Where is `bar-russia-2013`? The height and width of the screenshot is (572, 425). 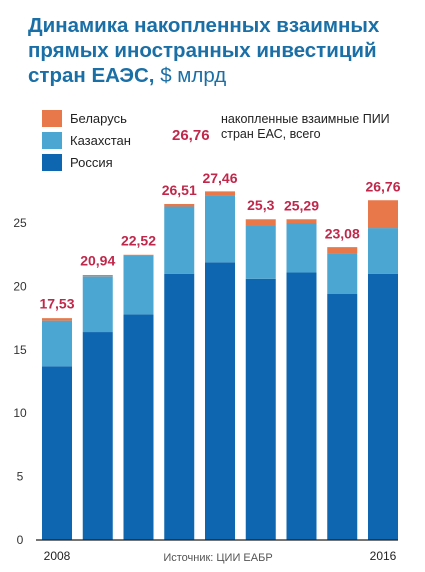 bar-russia-2013 is located at coordinates (260, 409).